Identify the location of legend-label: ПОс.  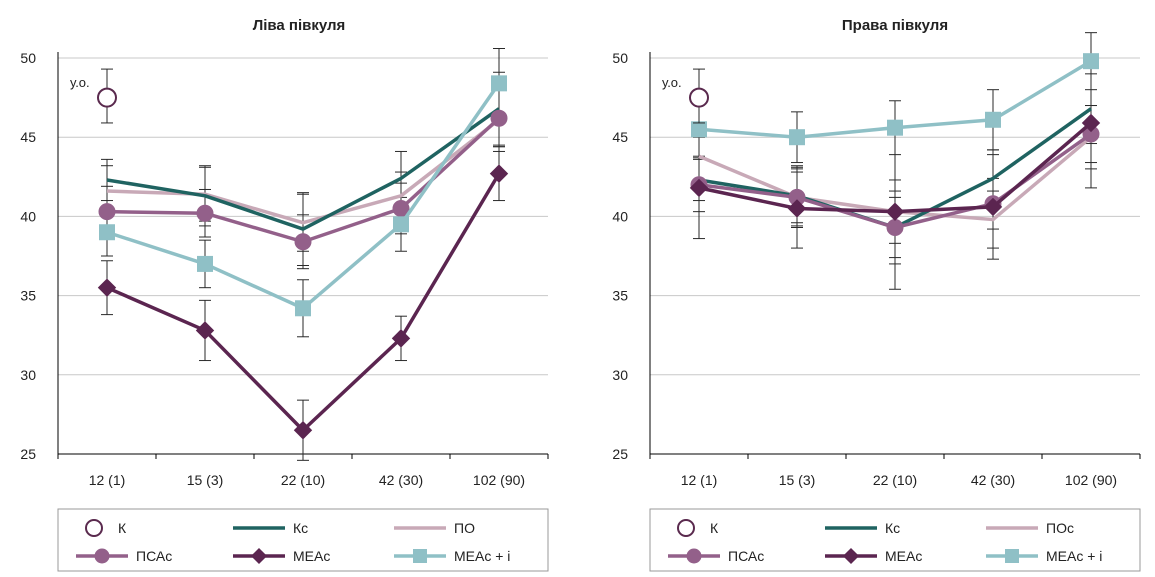
(1060, 528).